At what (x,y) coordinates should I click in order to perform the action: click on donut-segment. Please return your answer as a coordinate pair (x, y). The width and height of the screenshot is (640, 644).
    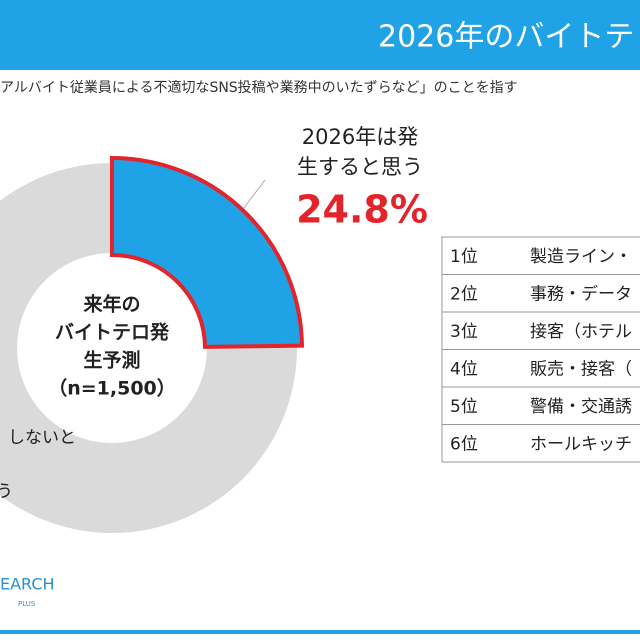
    Looking at the image, I should click on (207, 252).